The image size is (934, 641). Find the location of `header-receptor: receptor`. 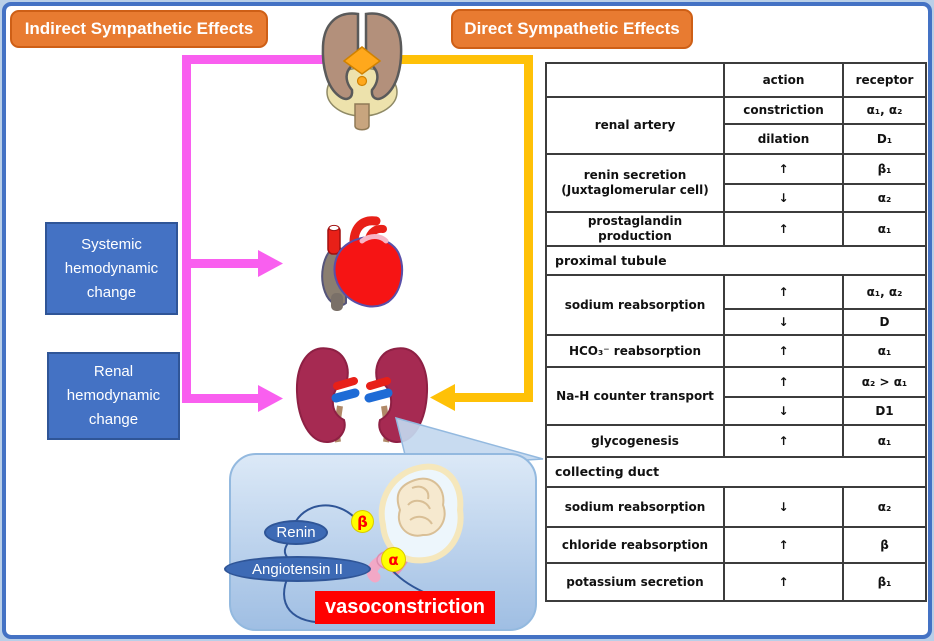

header-receptor: receptor is located at coordinates (884, 80).